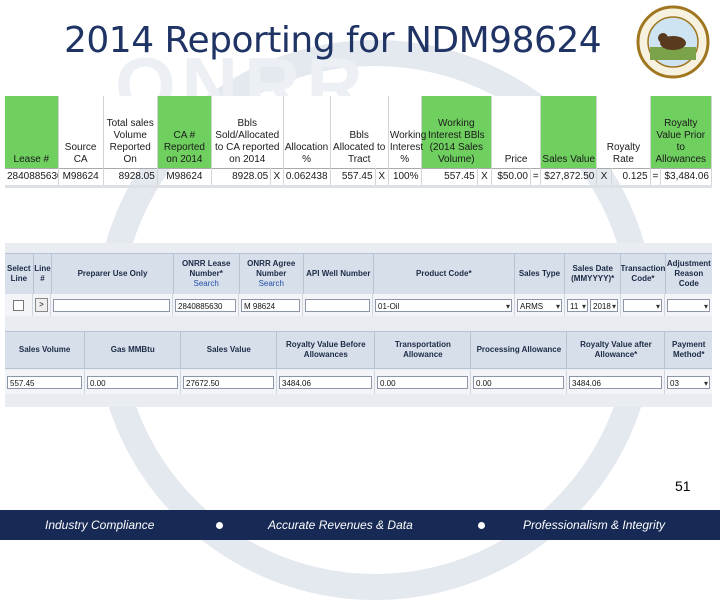 The height and width of the screenshot is (600, 720). Describe the element at coordinates (407, 132) in the screenshot. I see `col-working-interest: Working Interest %` at that location.